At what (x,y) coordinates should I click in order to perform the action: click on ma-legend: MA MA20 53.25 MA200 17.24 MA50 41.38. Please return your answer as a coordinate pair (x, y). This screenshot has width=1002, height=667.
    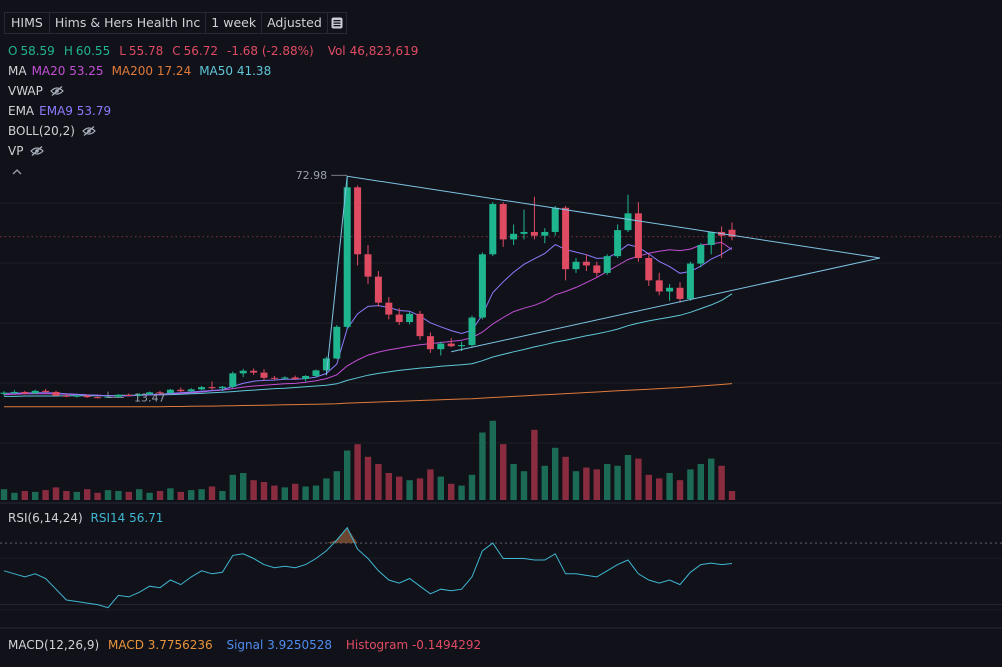
    Looking at the image, I should click on (142, 71).